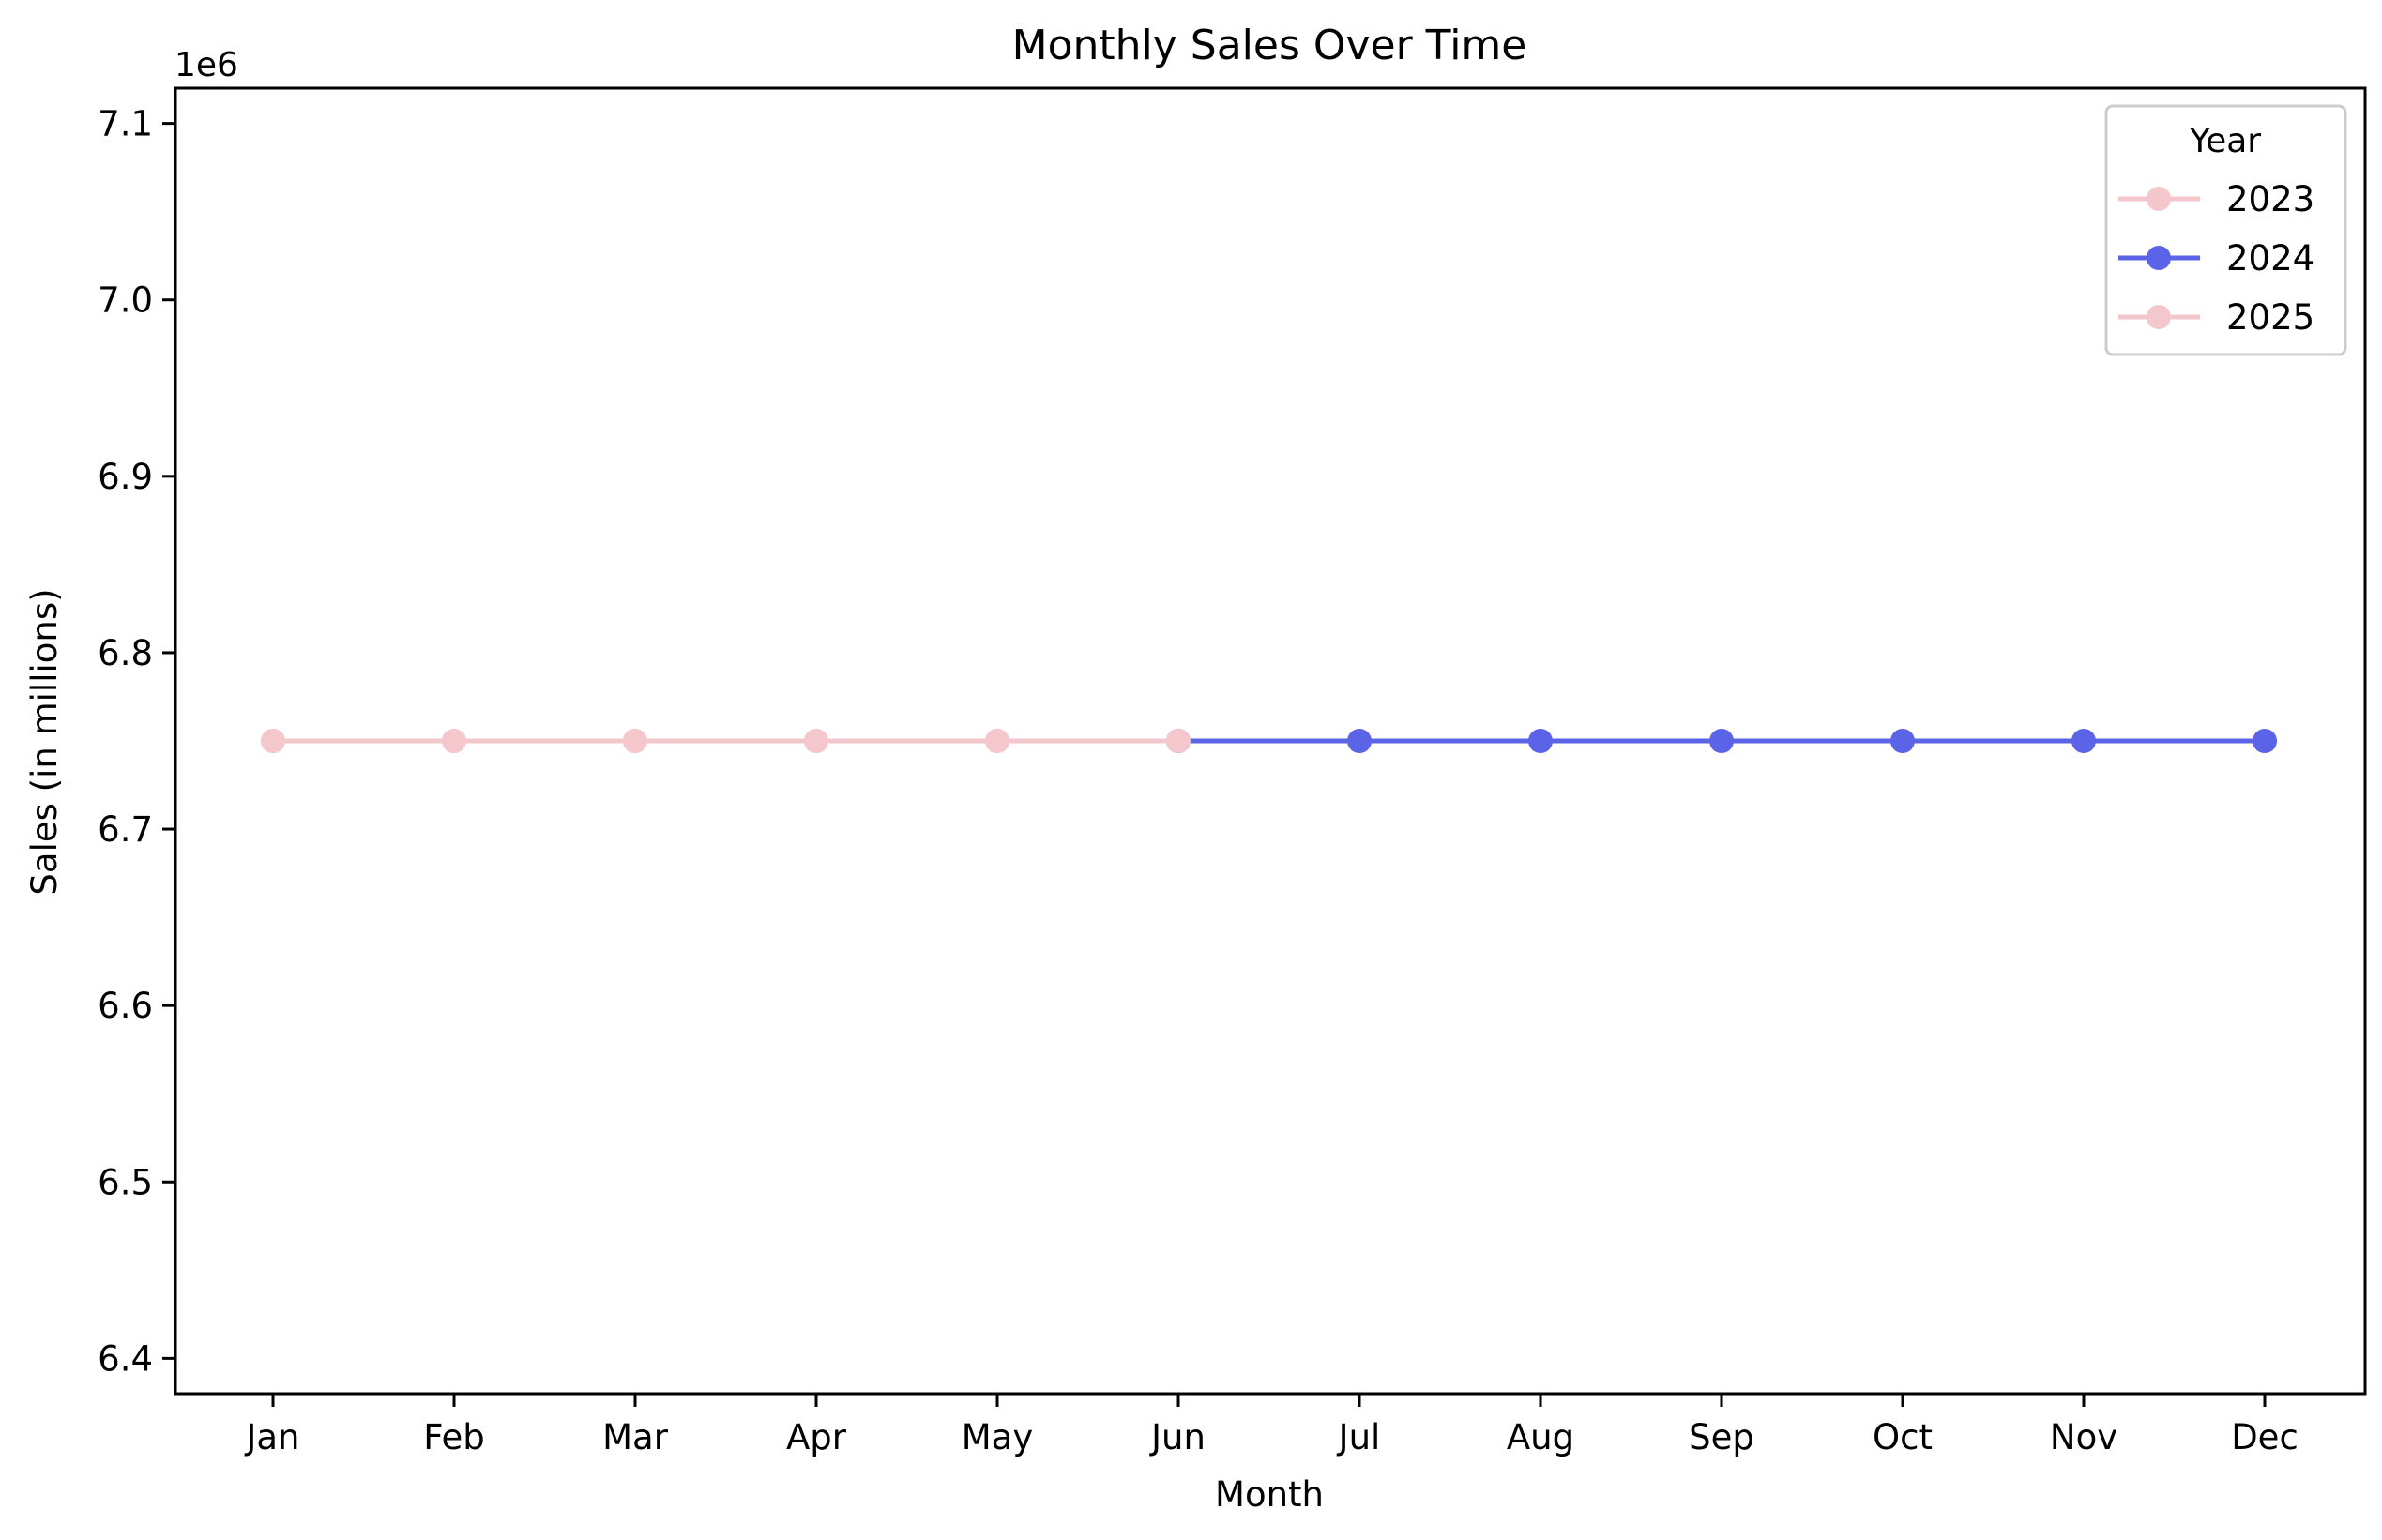  I want to click on x-tick-label: Feb, so click(454, 1437).